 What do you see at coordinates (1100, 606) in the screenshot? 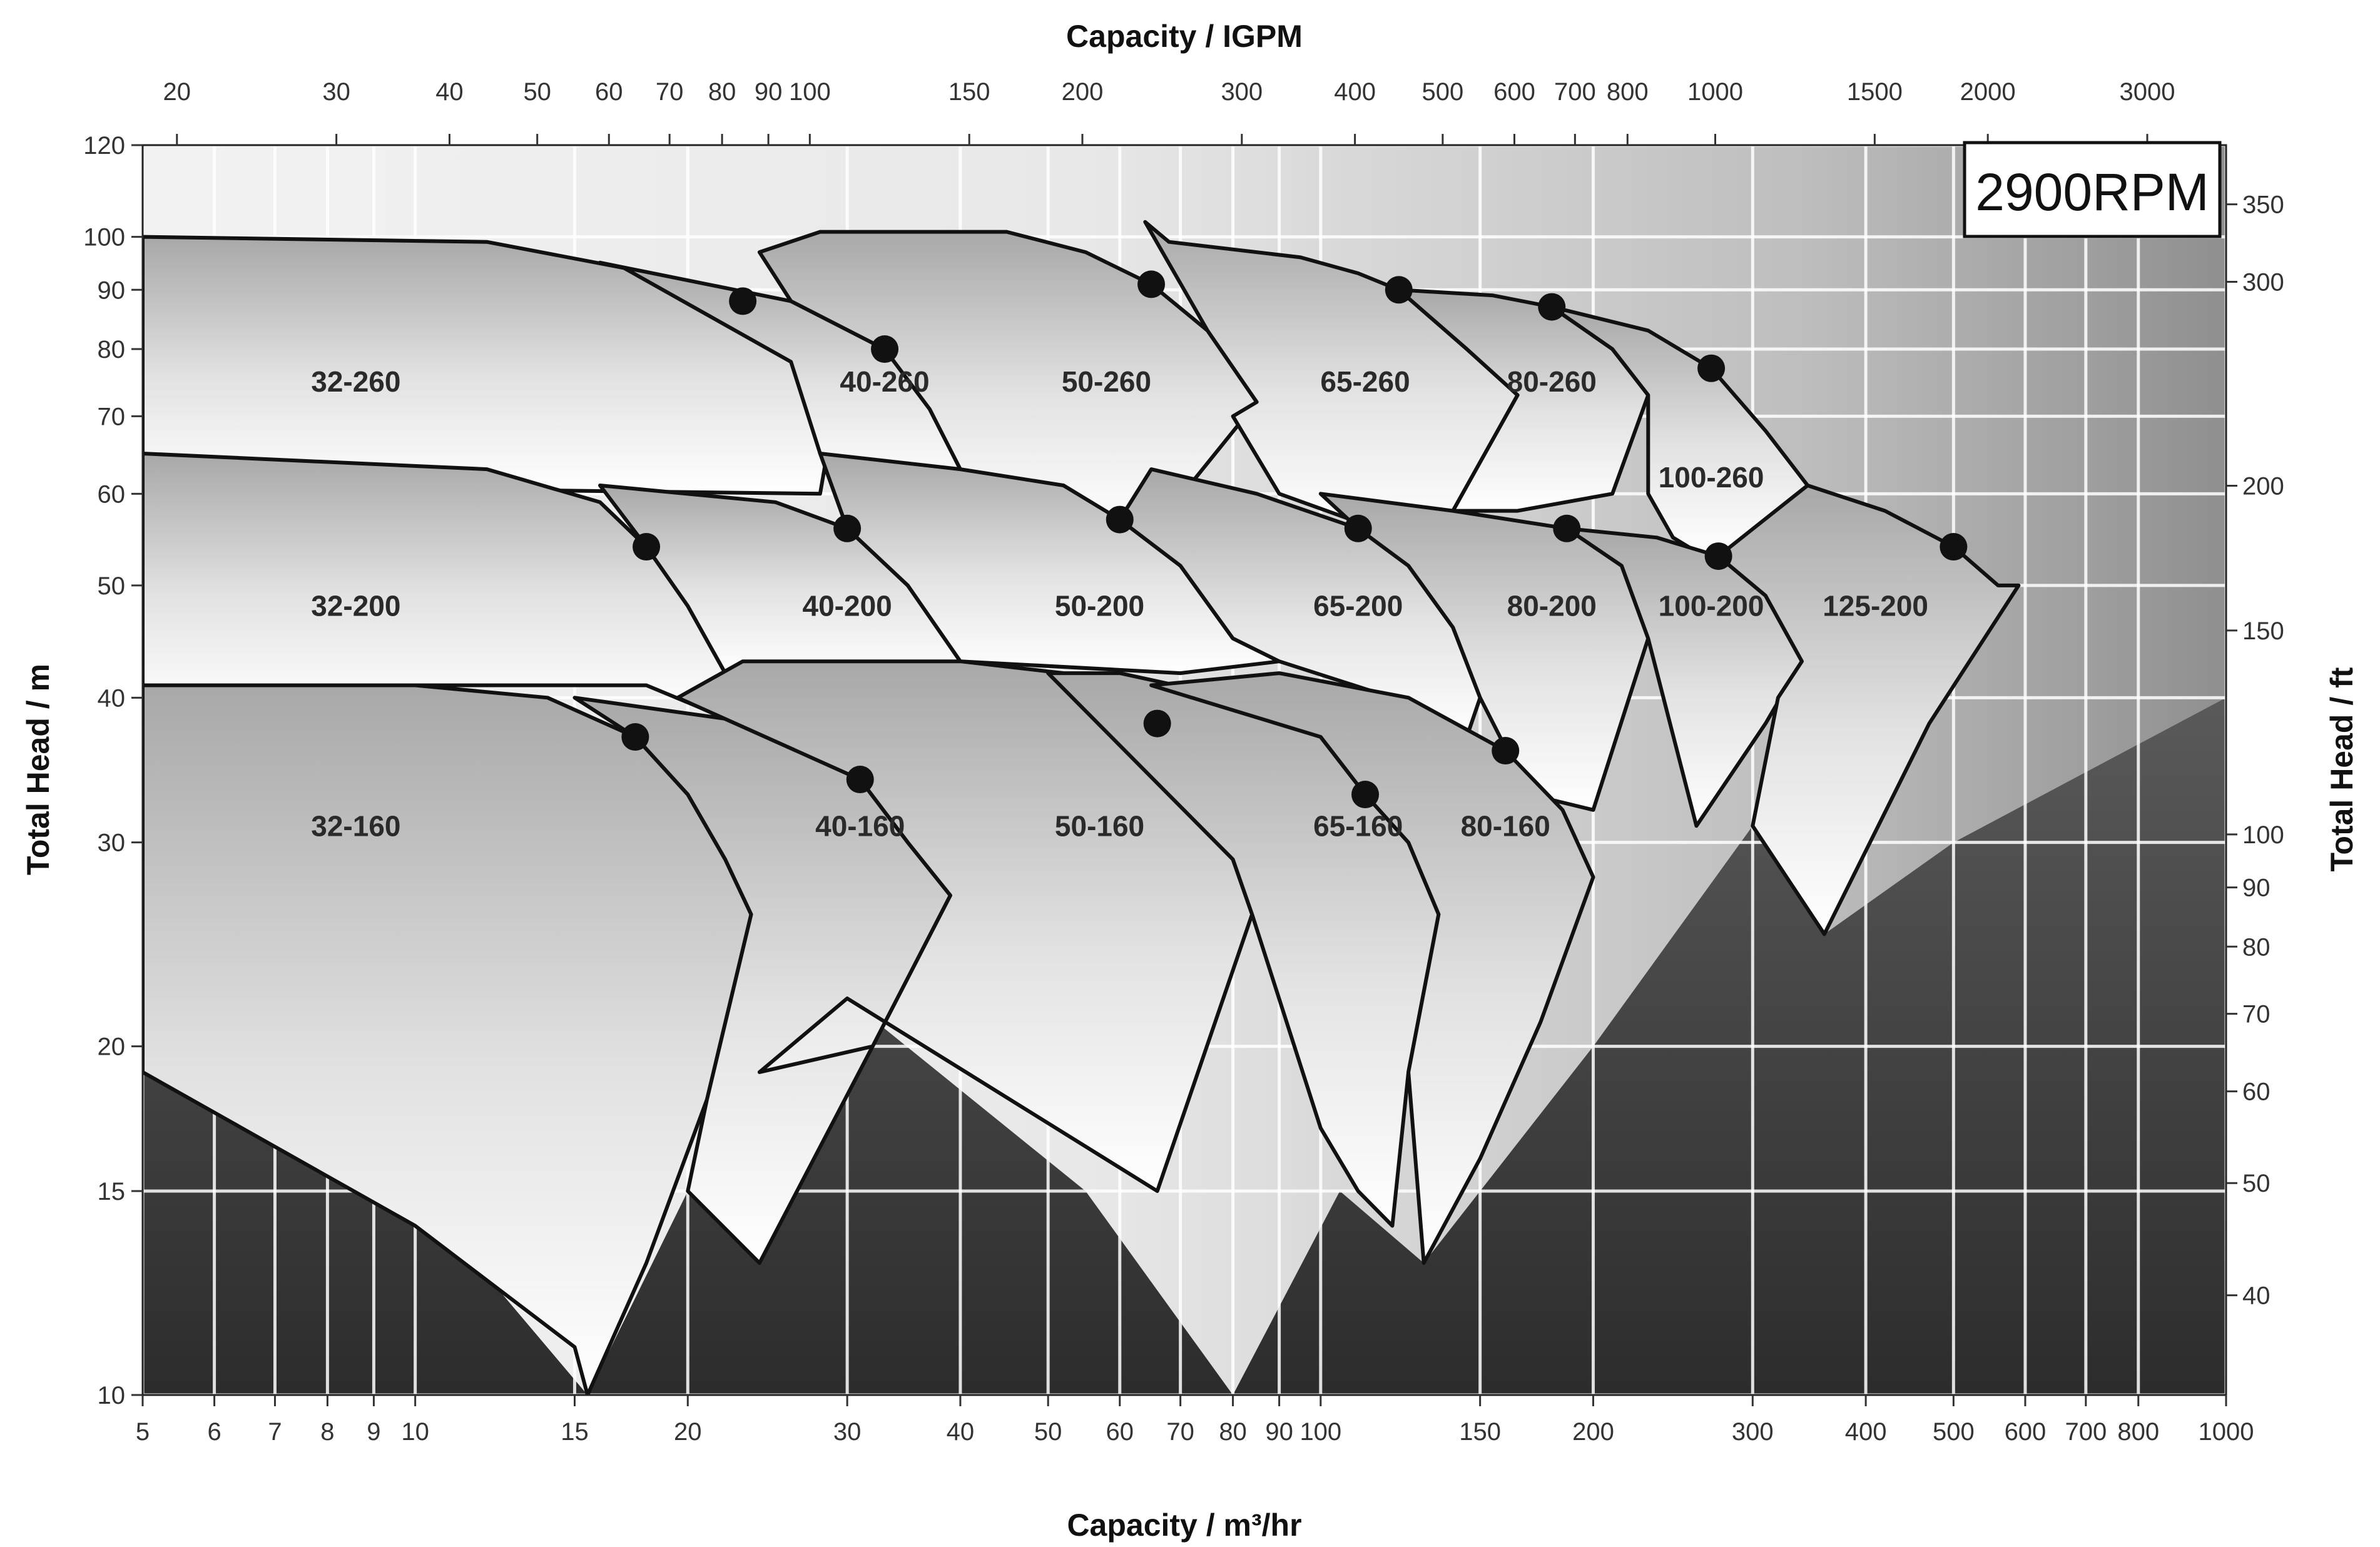
I see `region-label-50-200: 50-200` at bounding box center [1100, 606].